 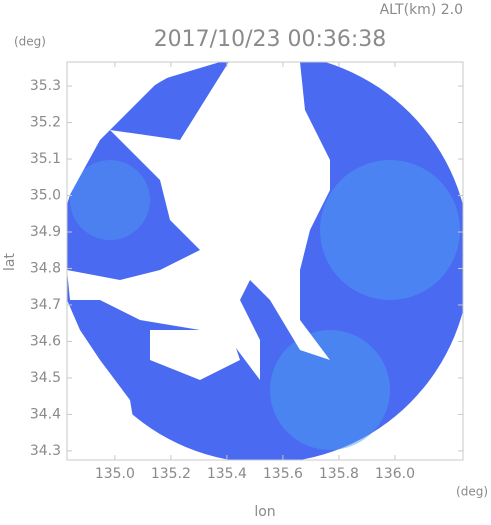 I want to click on y-tick-label: 34.9, so click(x=45, y=232).